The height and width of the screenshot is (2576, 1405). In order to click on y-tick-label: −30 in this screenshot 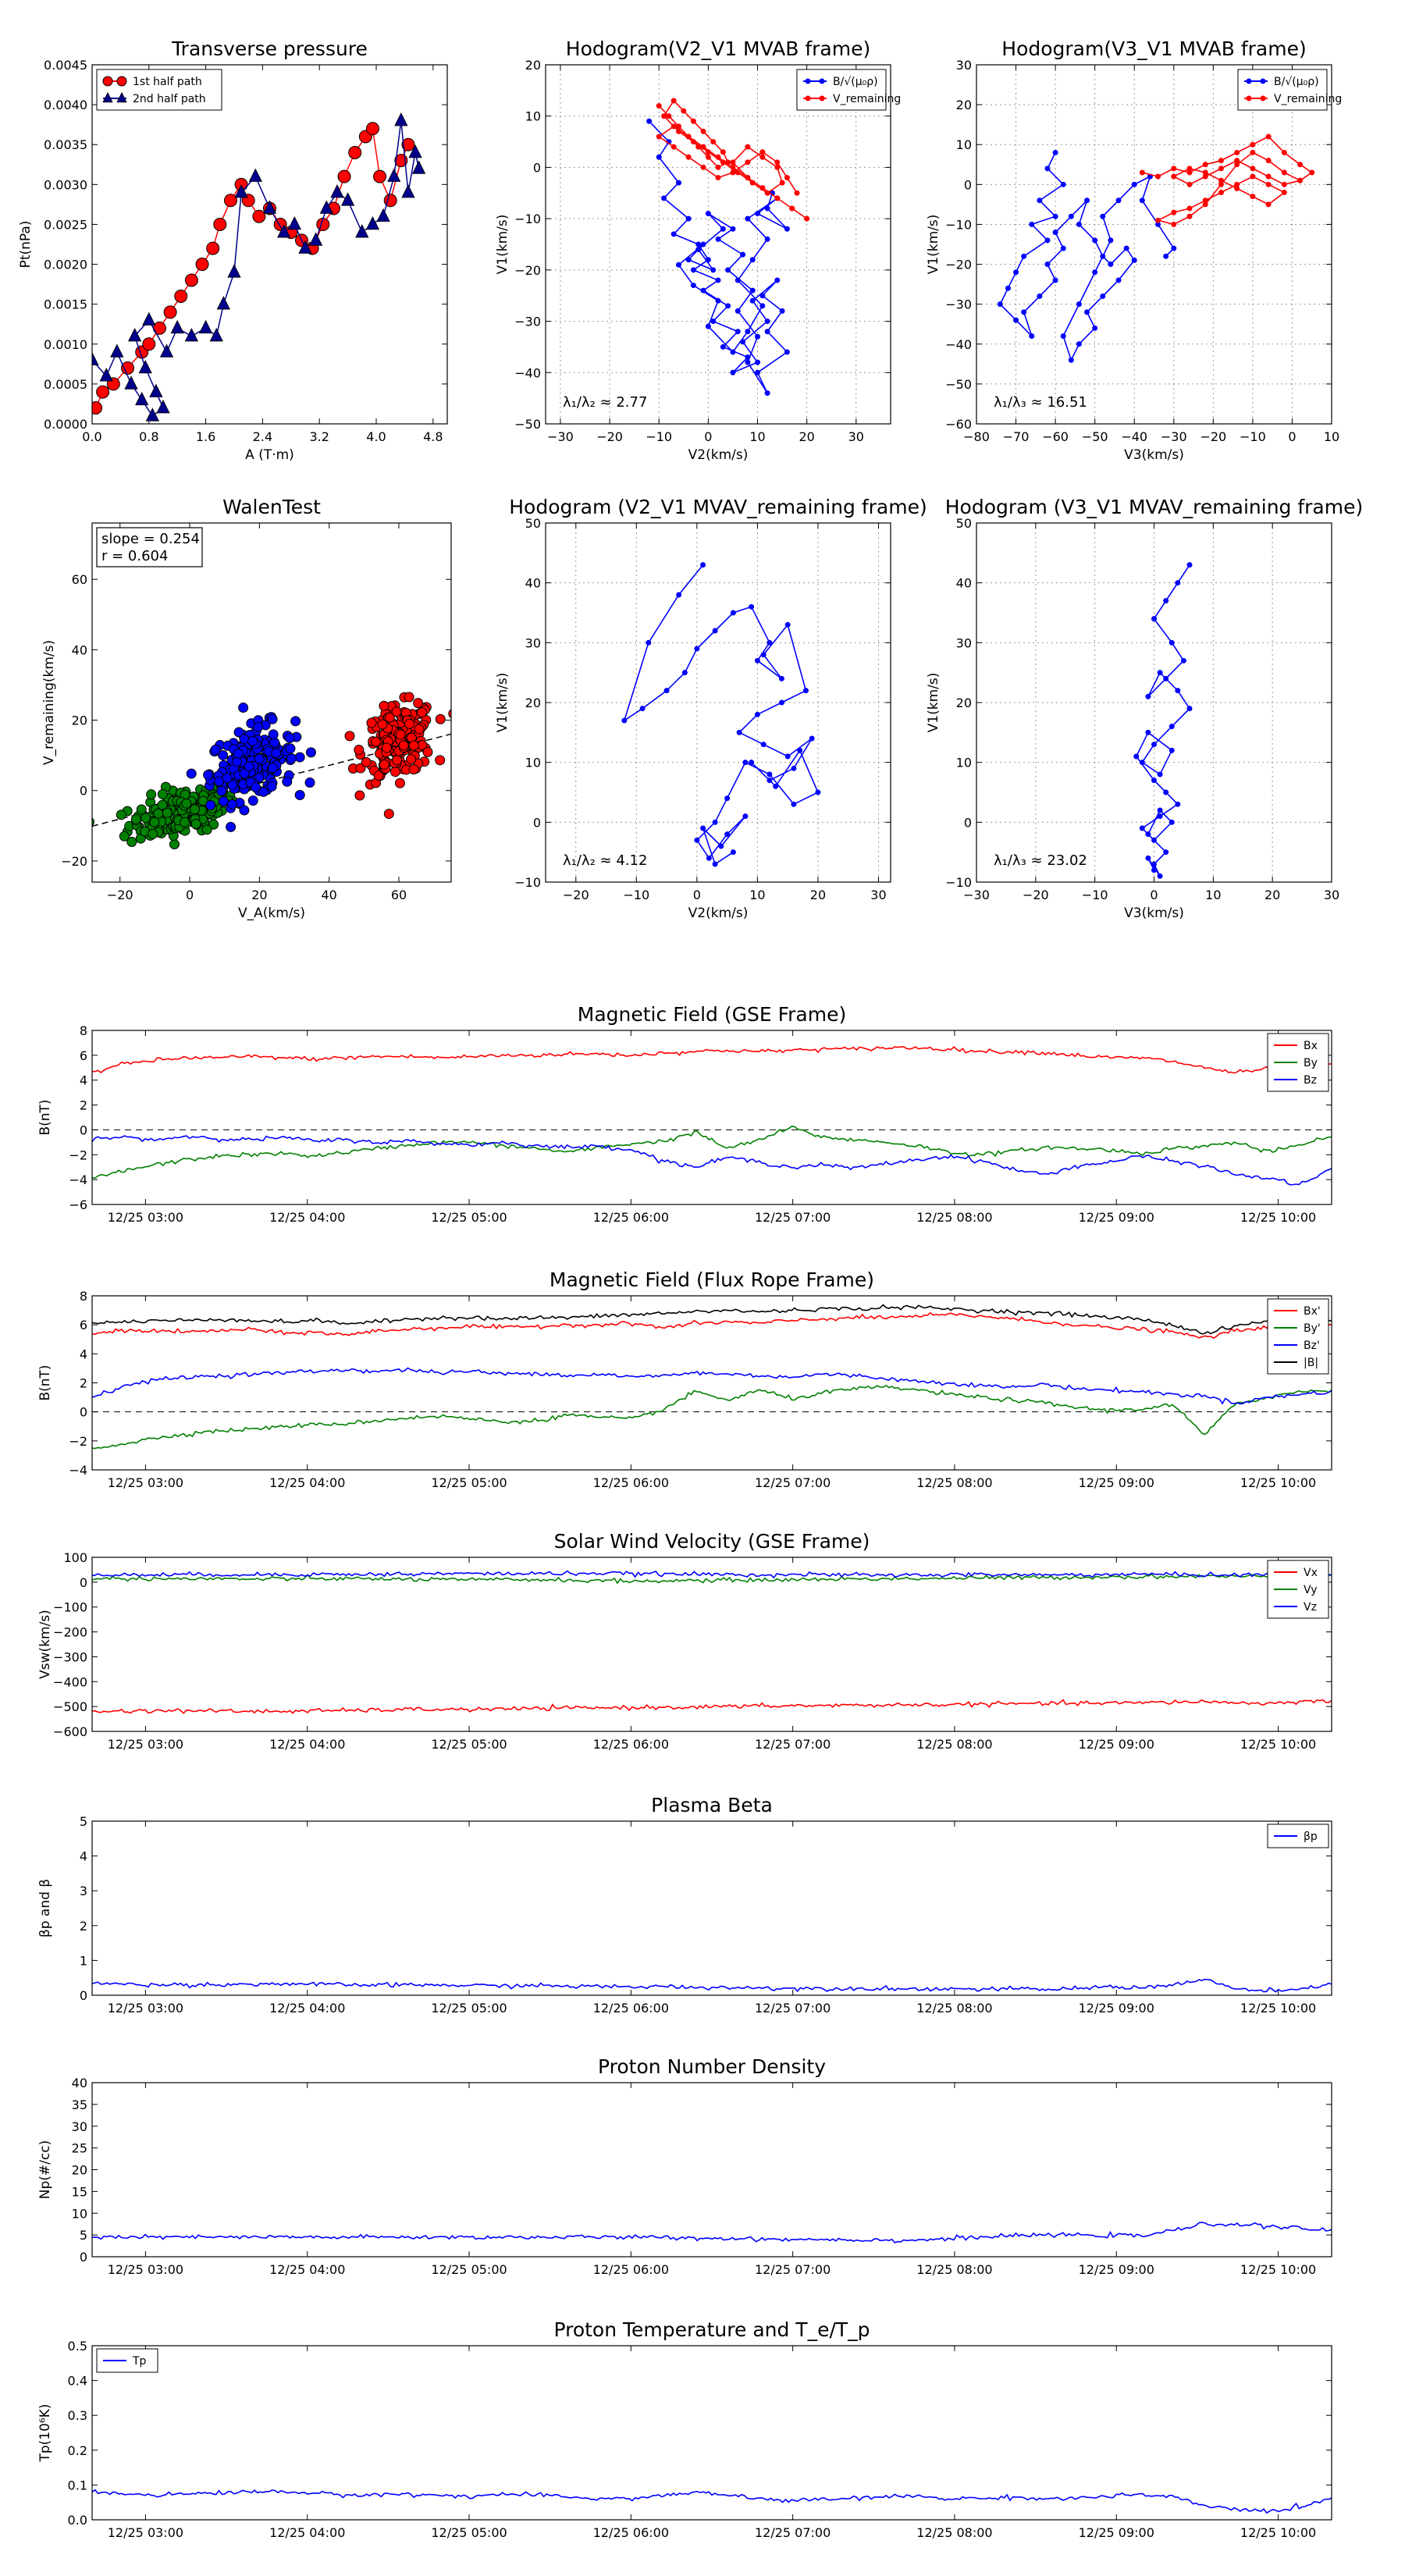, I will do `click(959, 304)`.